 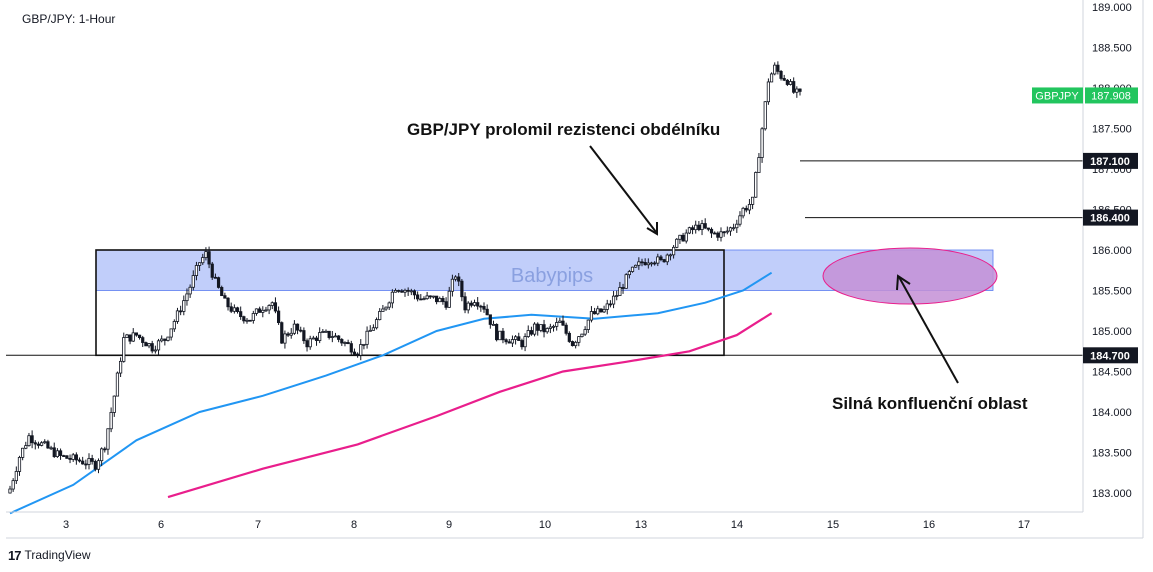 I want to click on x-tick-label: 8, so click(x=354, y=525).